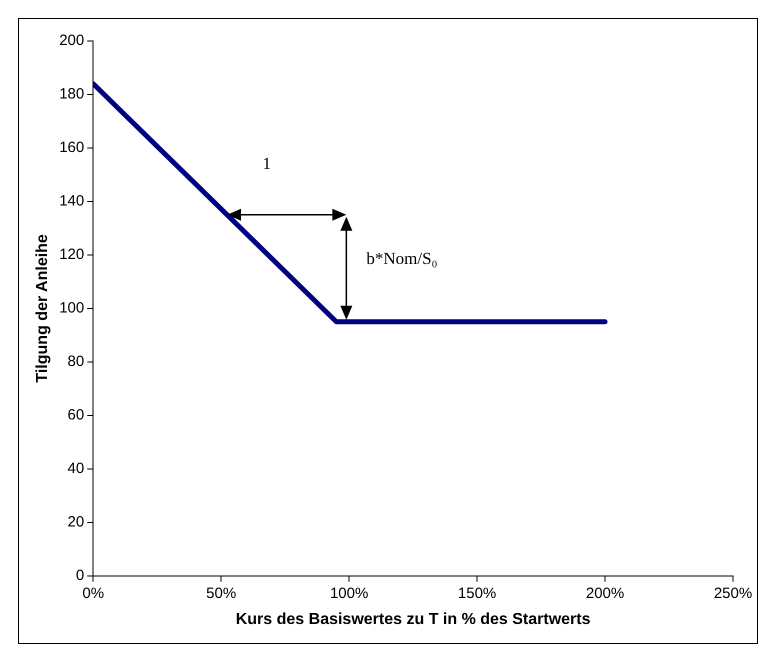 The height and width of the screenshot is (664, 777). I want to click on x-axis-title: Kurs des Basiswertes zu T in % des Startwerts, so click(413, 619).